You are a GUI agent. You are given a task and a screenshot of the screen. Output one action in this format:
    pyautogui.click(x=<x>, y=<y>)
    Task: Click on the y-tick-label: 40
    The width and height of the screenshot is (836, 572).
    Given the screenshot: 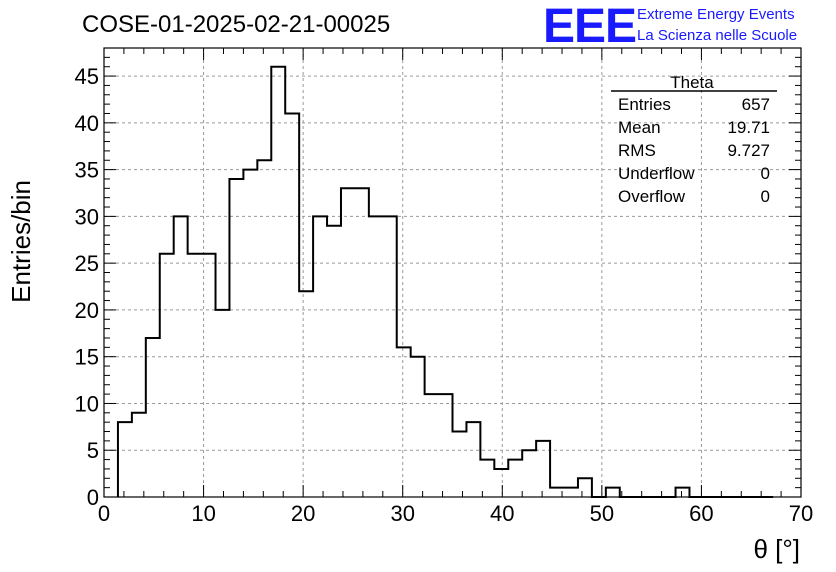 What is the action you would take?
    pyautogui.click(x=87, y=123)
    